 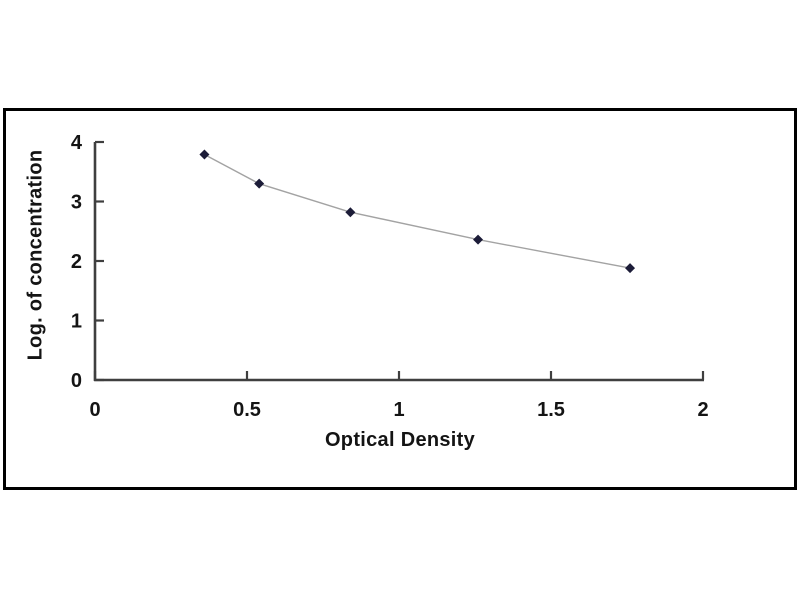 I want to click on y-tick-label: 1, so click(x=76, y=322).